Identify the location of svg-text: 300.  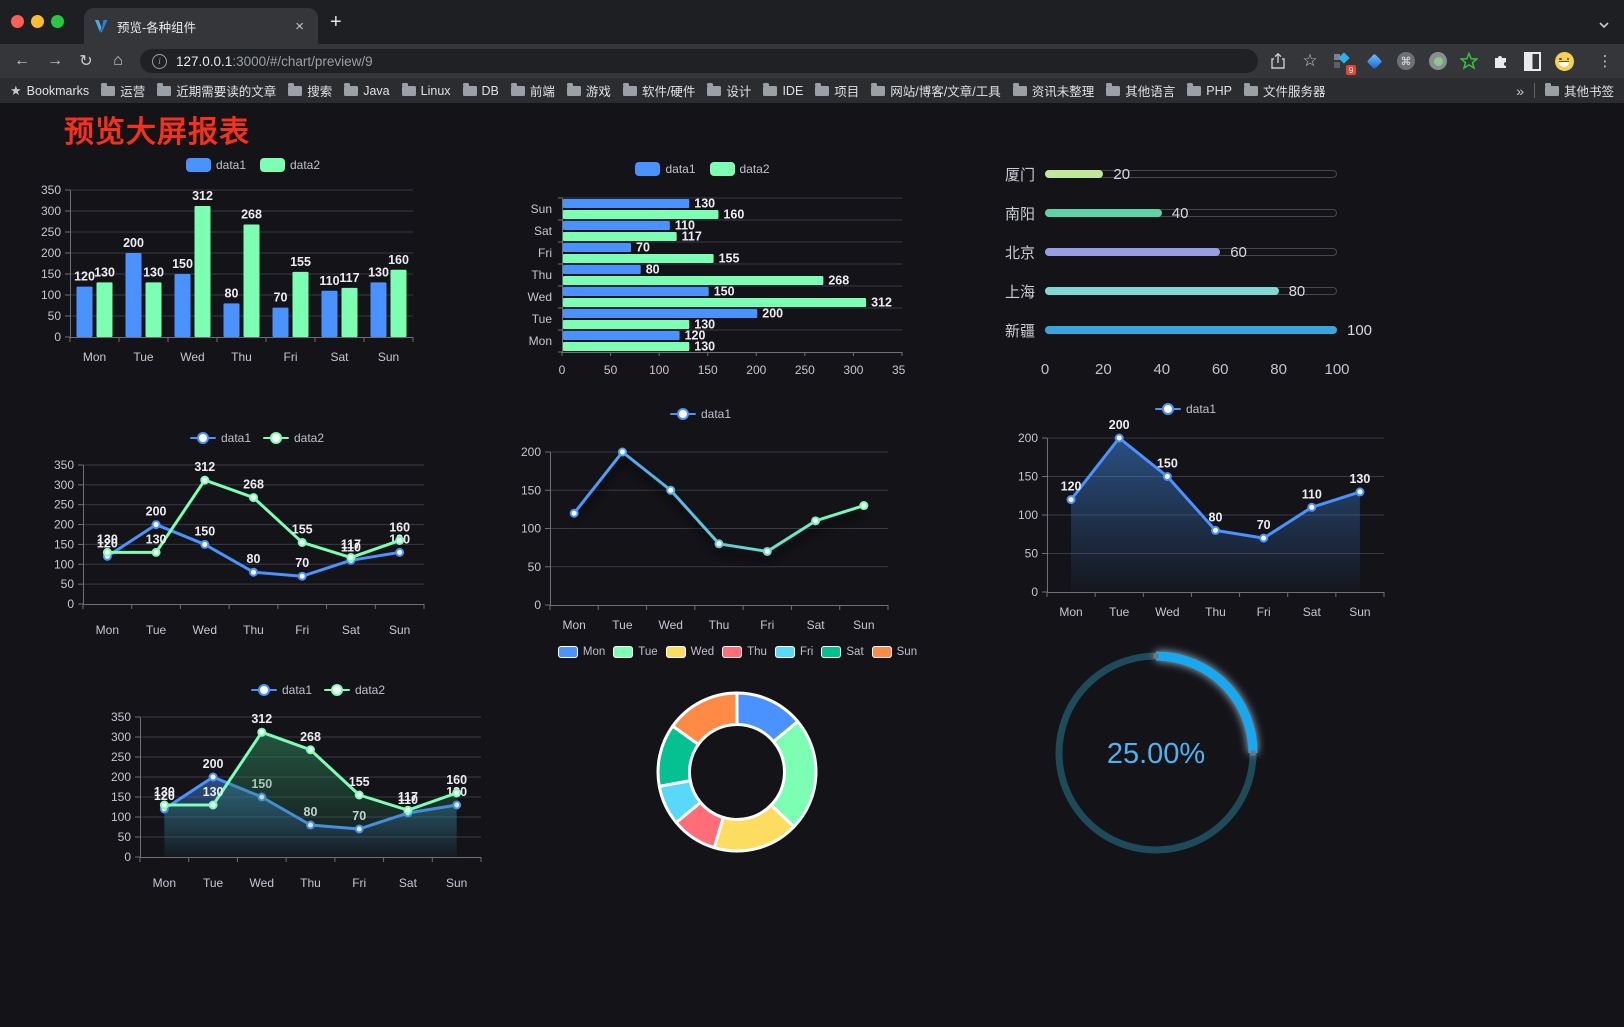
(64, 485).